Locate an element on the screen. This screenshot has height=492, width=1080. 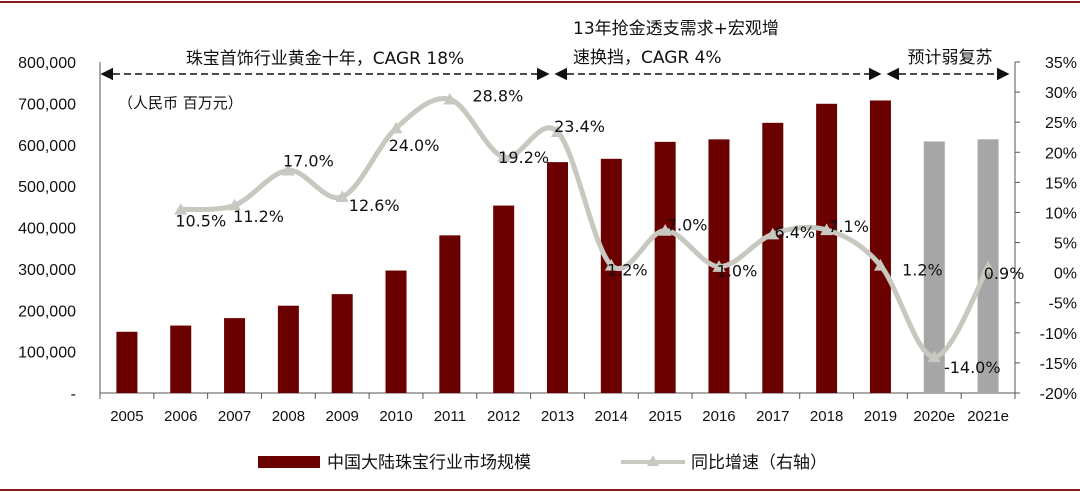
x-tick-label-2010: 2010 is located at coordinates (395, 416).